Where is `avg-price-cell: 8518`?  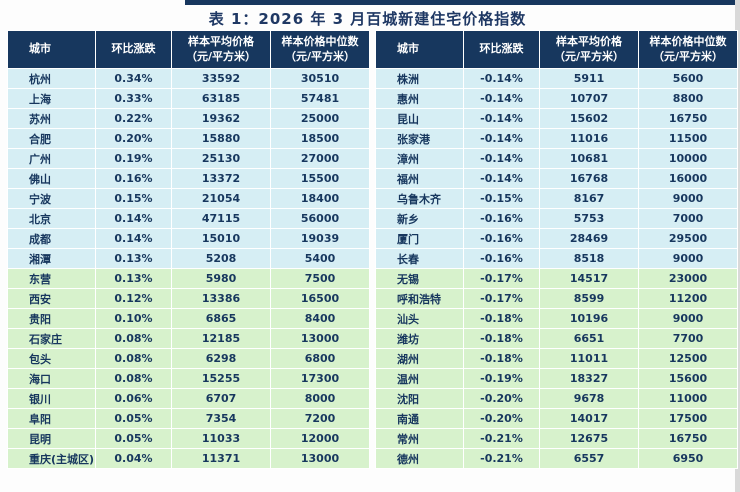 avg-price-cell: 8518 is located at coordinates (589, 258).